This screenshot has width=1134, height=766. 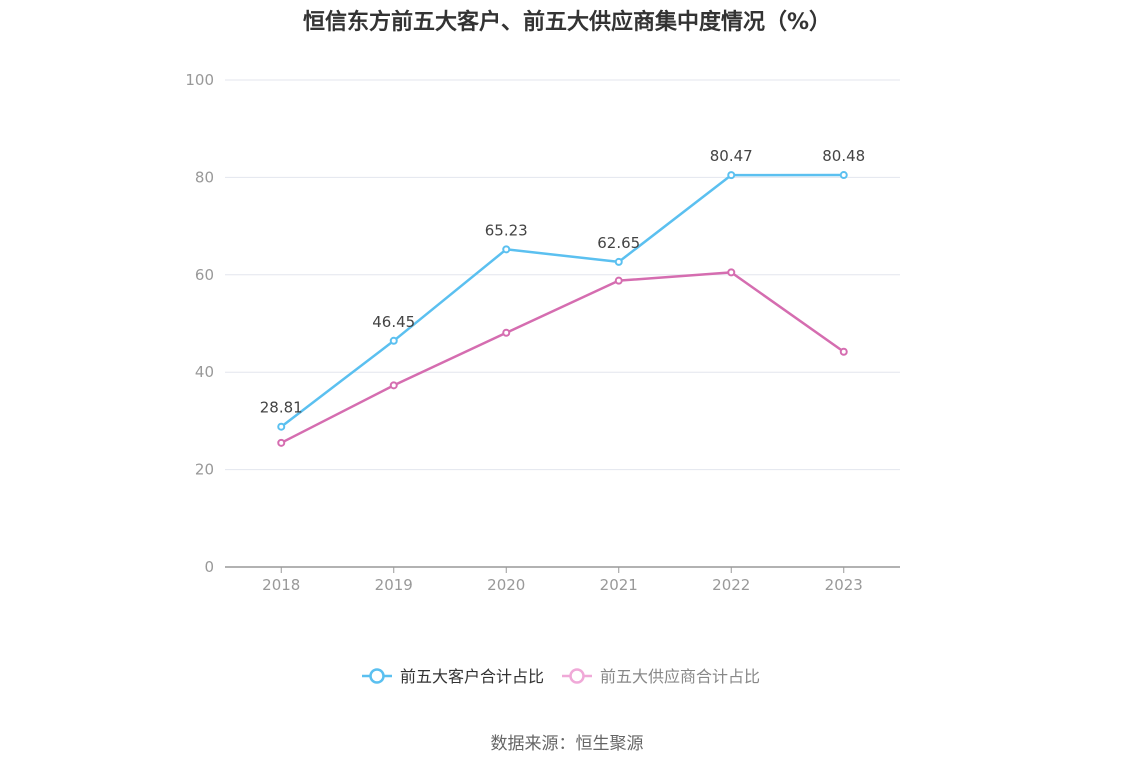 What do you see at coordinates (199, 80) in the screenshot?
I see `y-tick-label: 100` at bounding box center [199, 80].